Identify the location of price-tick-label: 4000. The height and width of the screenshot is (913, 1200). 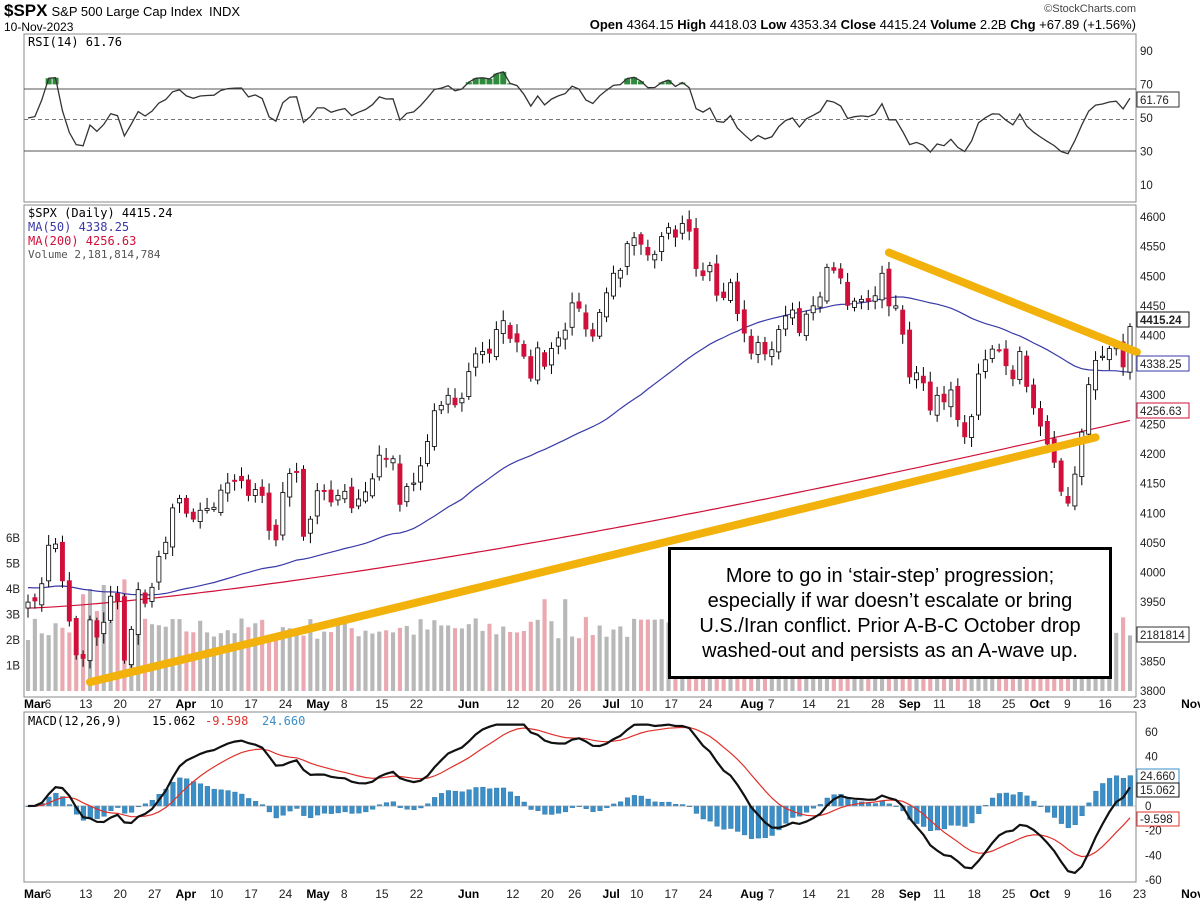
(1153, 574).